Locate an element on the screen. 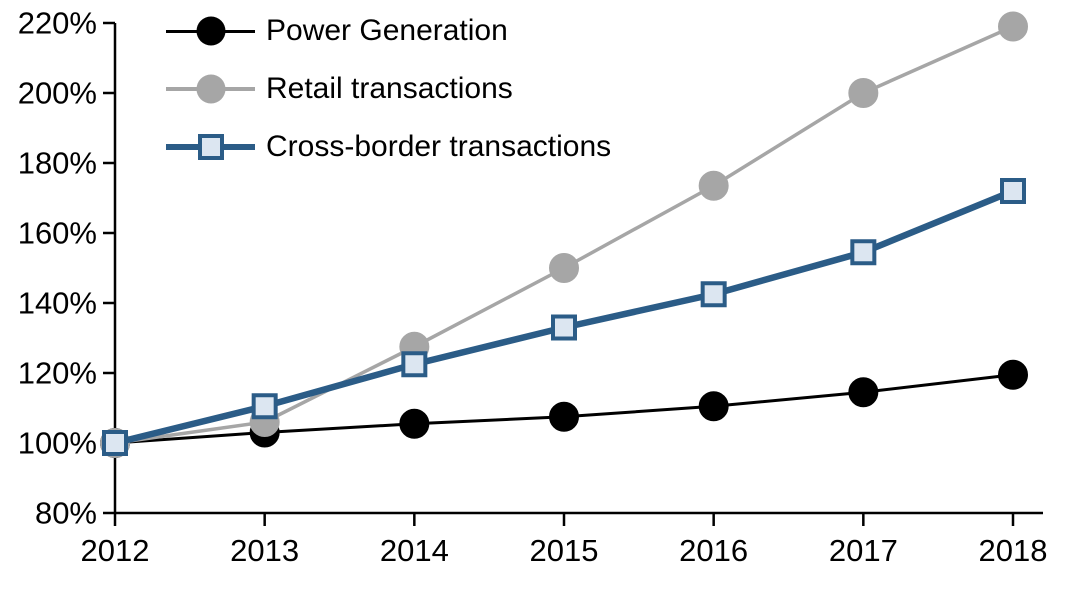 The width and height of the screenshot is (1076, 590). x-tick-label: 2015 is located at coordinates (564, 550).